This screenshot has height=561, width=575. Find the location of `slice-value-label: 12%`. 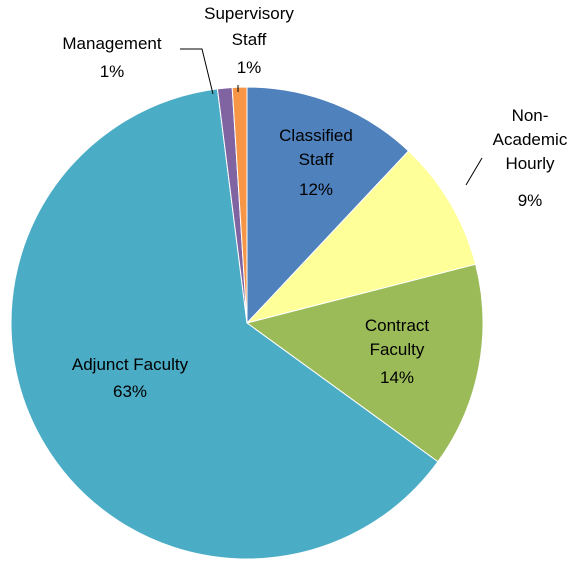

slice-value-label: 12% is located at coordinates (316, 189).